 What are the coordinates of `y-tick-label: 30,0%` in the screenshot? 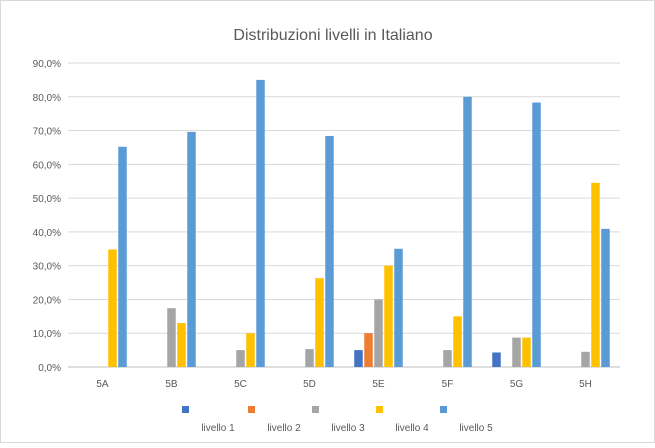 It's located at (47, 267).